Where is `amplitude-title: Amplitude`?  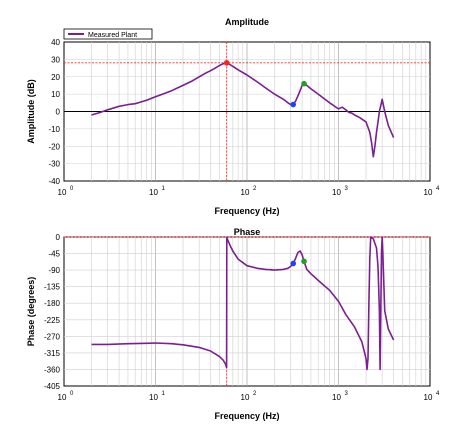
amplitude-title: Amplitude is located at coordinates (247, 22).